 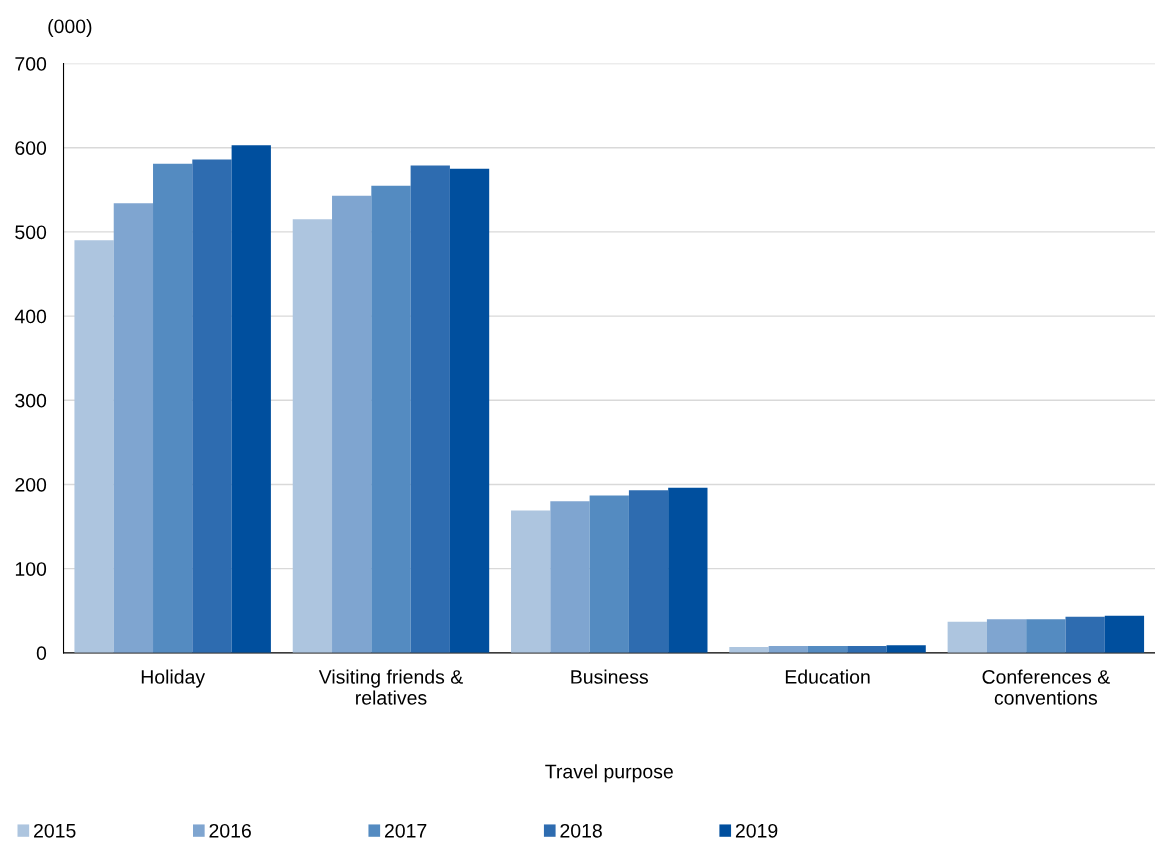 What do you see at coordinates (405, 830) in the screenshot?
I see `legend-label: 2017` at bounding box center [405, 830].